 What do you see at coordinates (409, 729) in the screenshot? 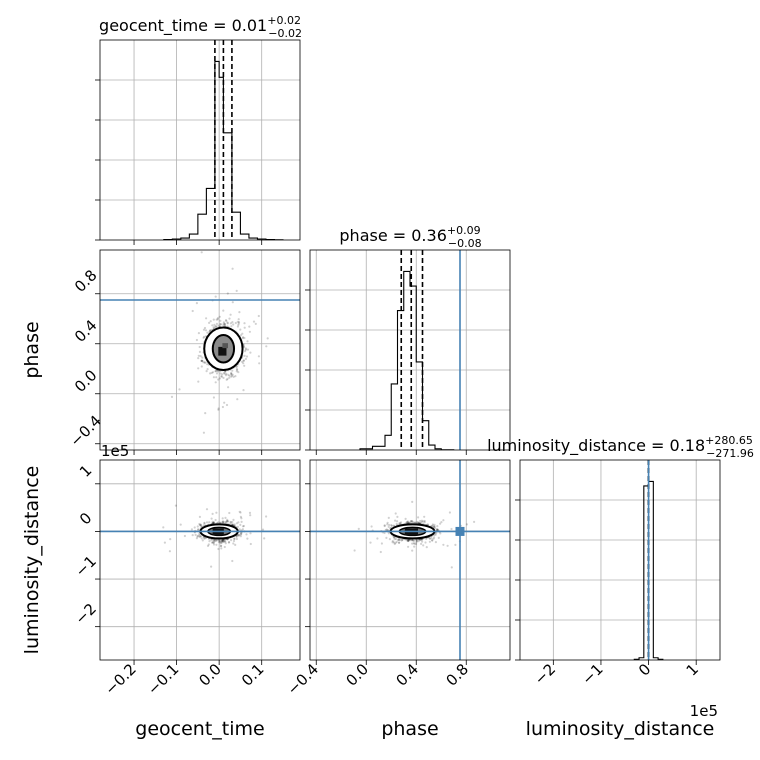
I see `x-axis-label-phase: phase` at bounding box center [409, 729].